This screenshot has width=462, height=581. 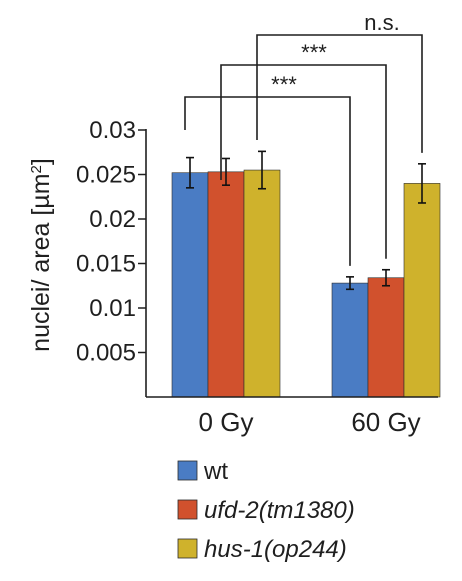 What do you see at coordinates (279, 510) in the screenshot?
I see `legend-label: ufd-2(tm1380)` at bounding box center [279, 510].